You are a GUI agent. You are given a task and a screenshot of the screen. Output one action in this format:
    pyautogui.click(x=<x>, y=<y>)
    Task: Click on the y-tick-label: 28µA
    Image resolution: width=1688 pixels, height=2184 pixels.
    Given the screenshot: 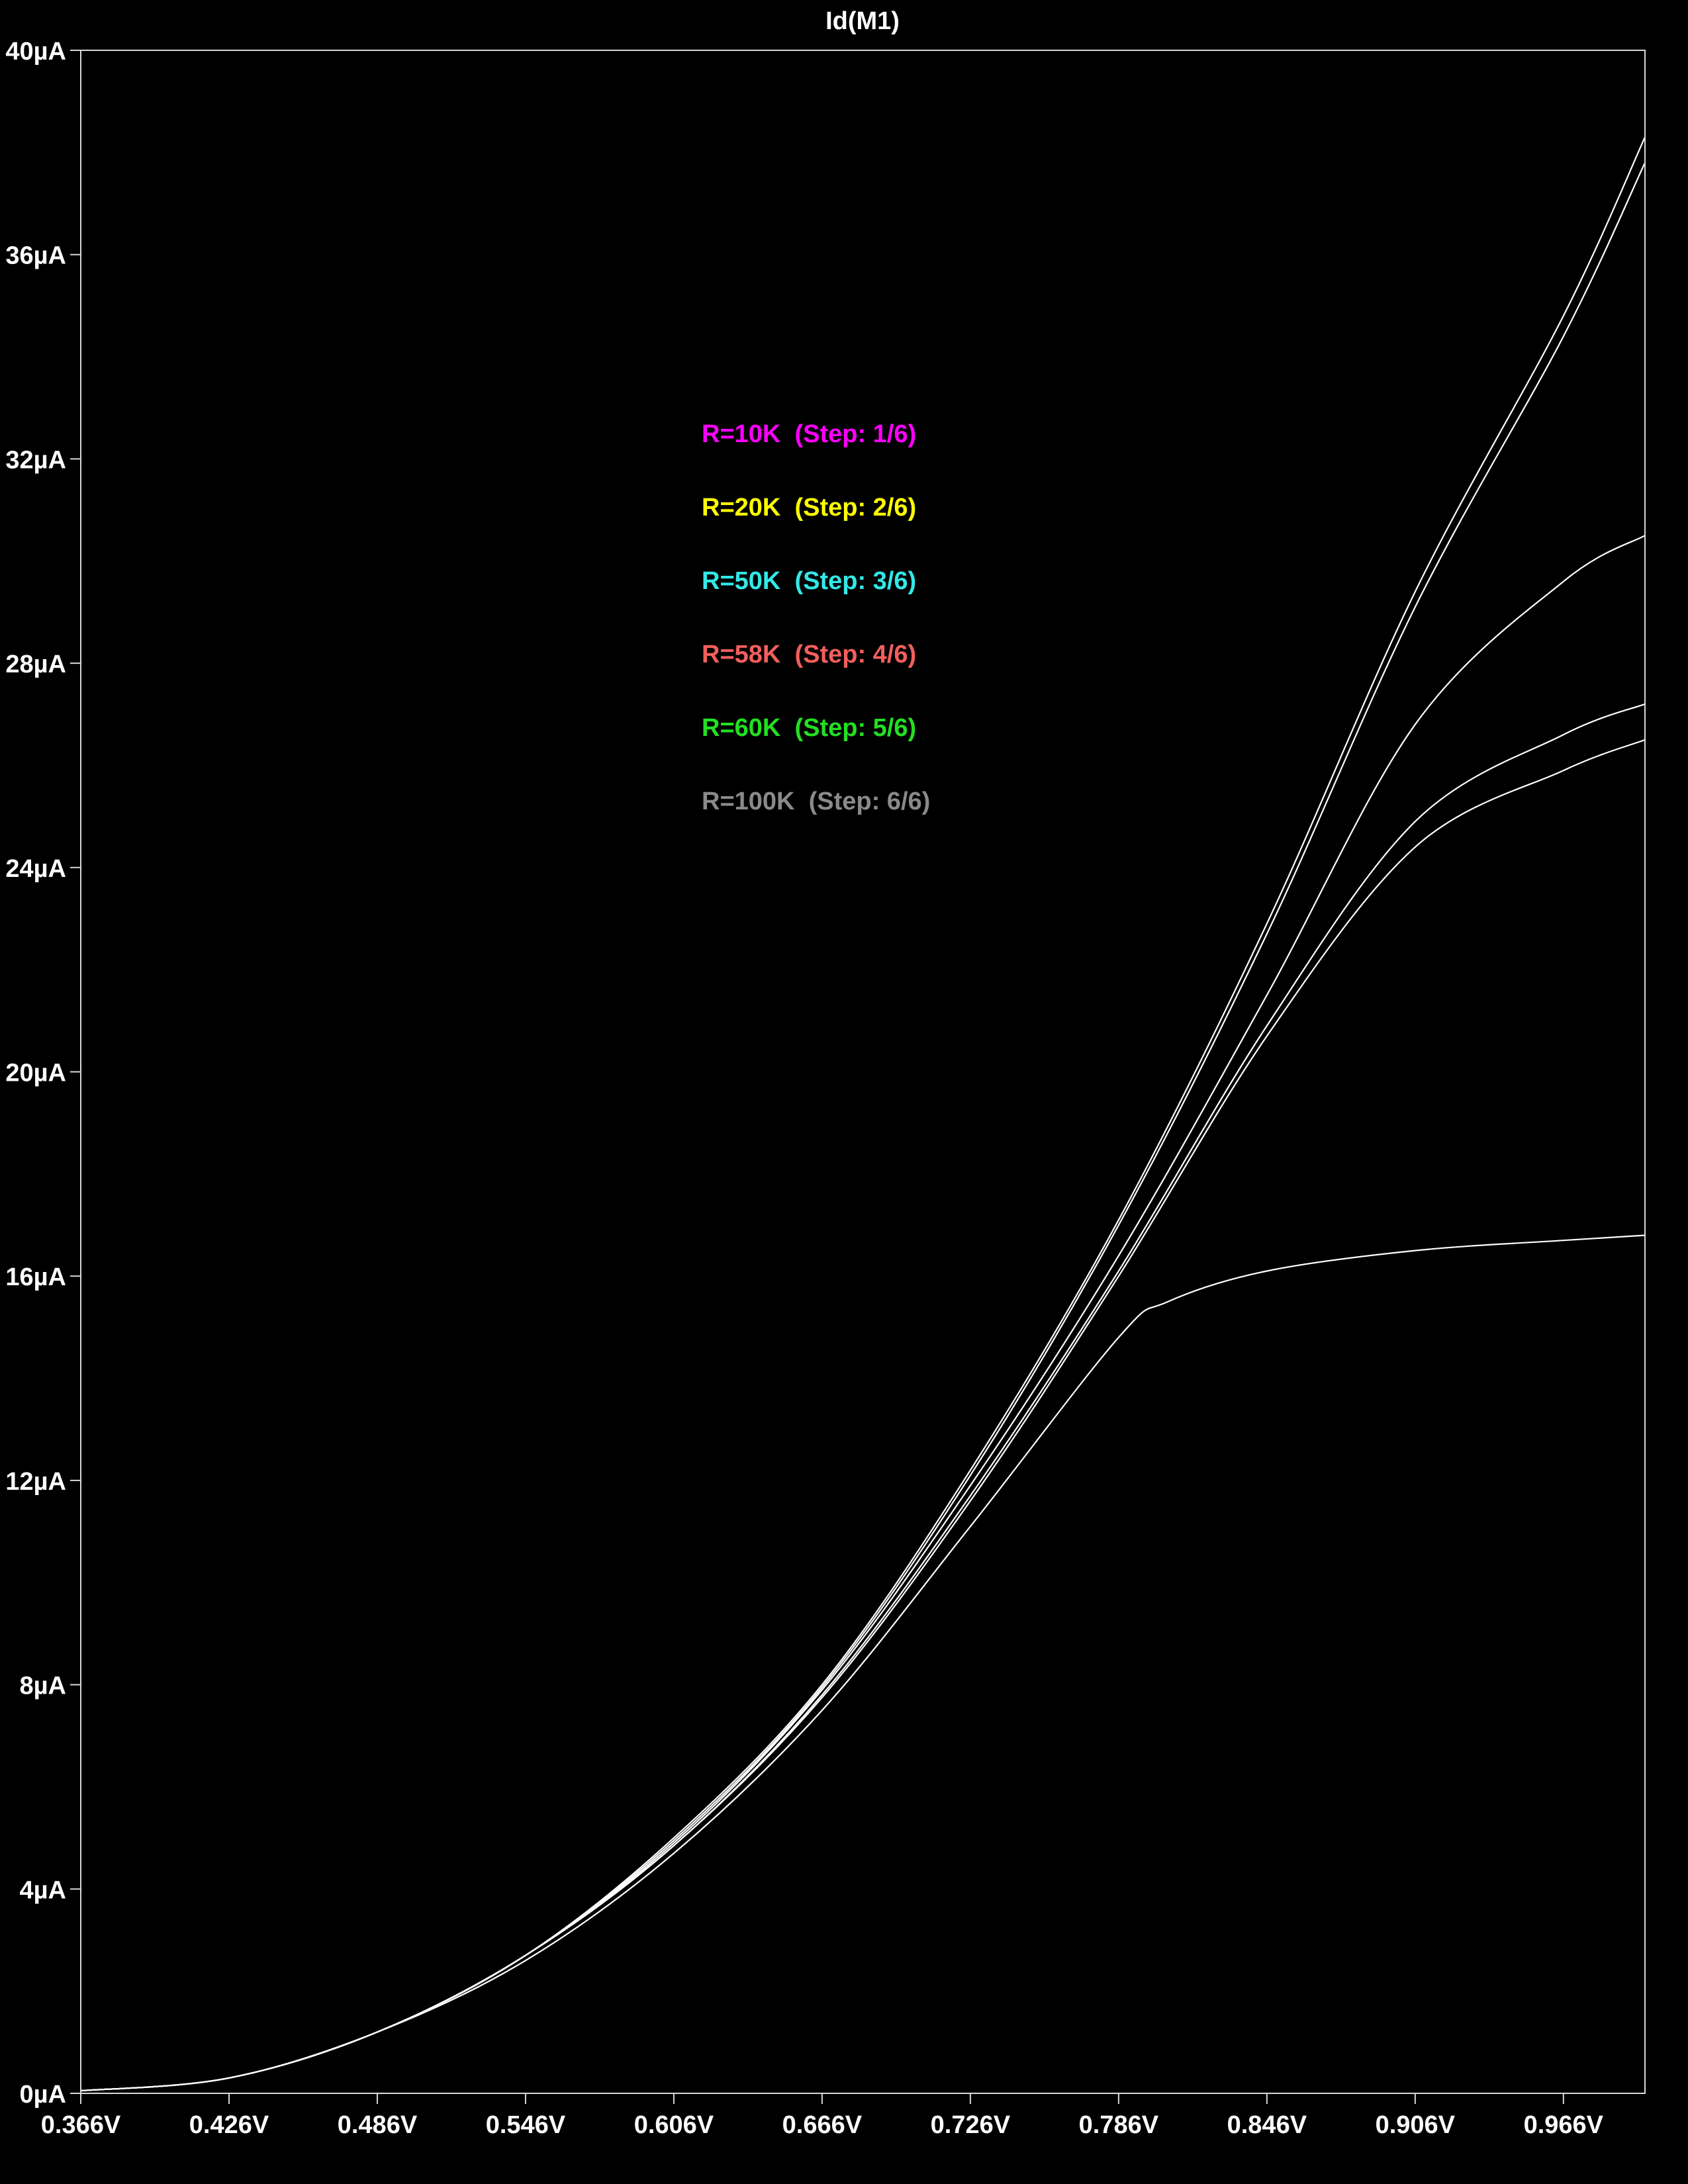 What is the action you would take?
    pyautogui.click(x=35, y=664)
    